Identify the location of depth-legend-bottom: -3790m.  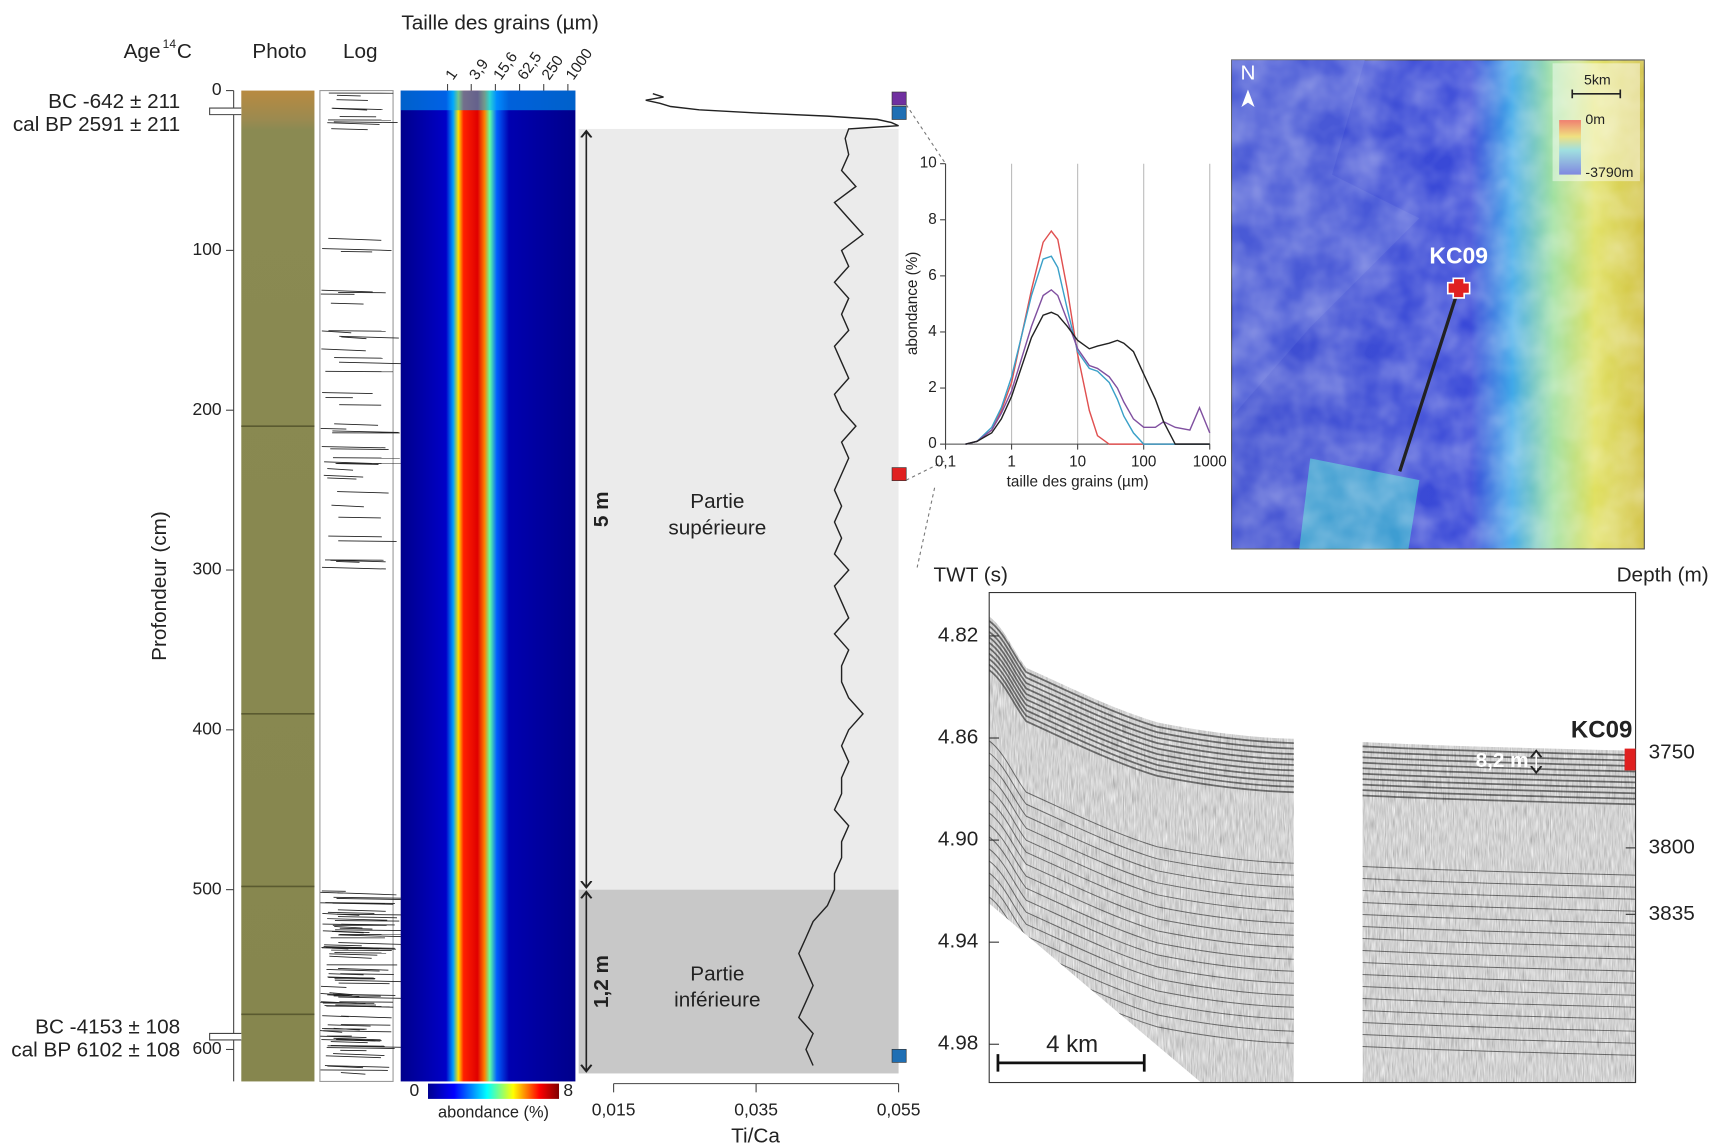
(1609, 173).